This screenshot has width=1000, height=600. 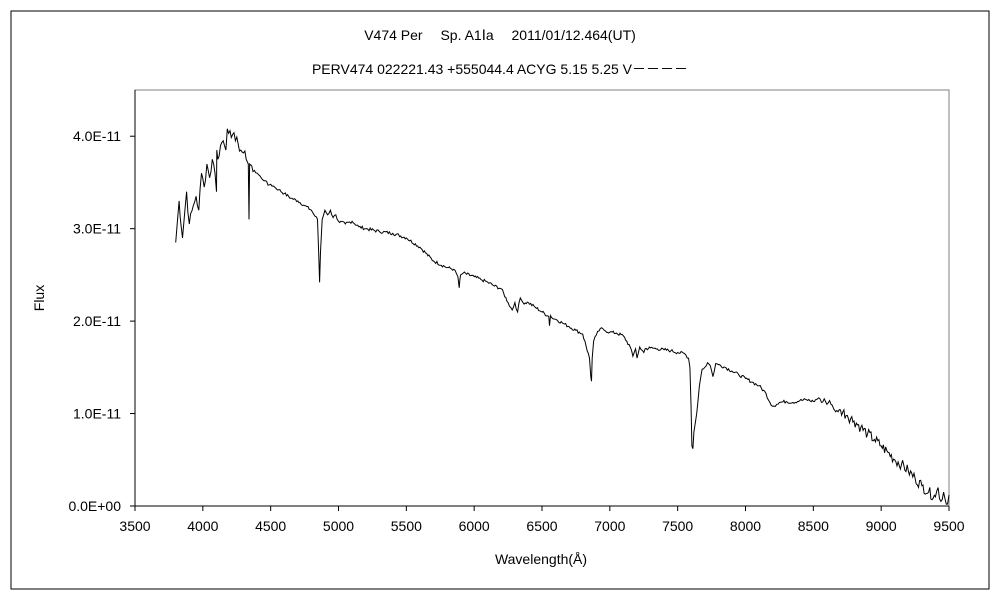 What do you see at coordinates (677, 526) in the screenshot?
I see `x-tick-label: 7500` at bounding box center [677, 526].